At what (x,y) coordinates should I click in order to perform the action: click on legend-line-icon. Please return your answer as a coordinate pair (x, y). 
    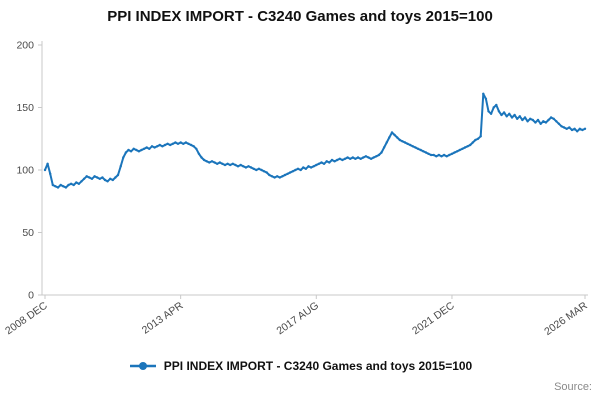
    Looking at the image, I should click on (142, 366).